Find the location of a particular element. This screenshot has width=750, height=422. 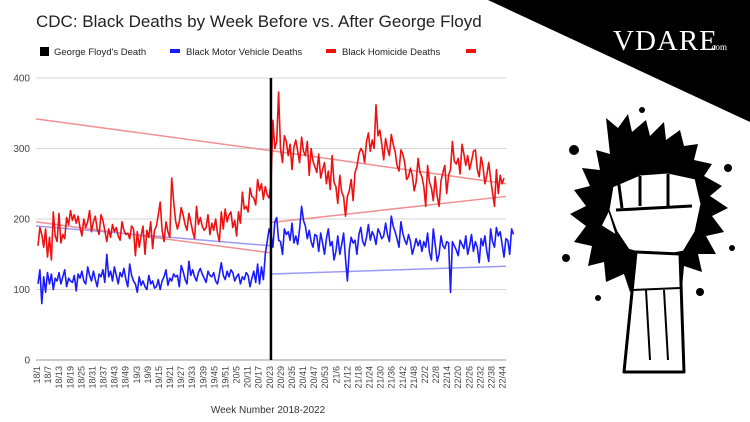

x-tick-label: 21/36 is located at coordinates (392, 377).